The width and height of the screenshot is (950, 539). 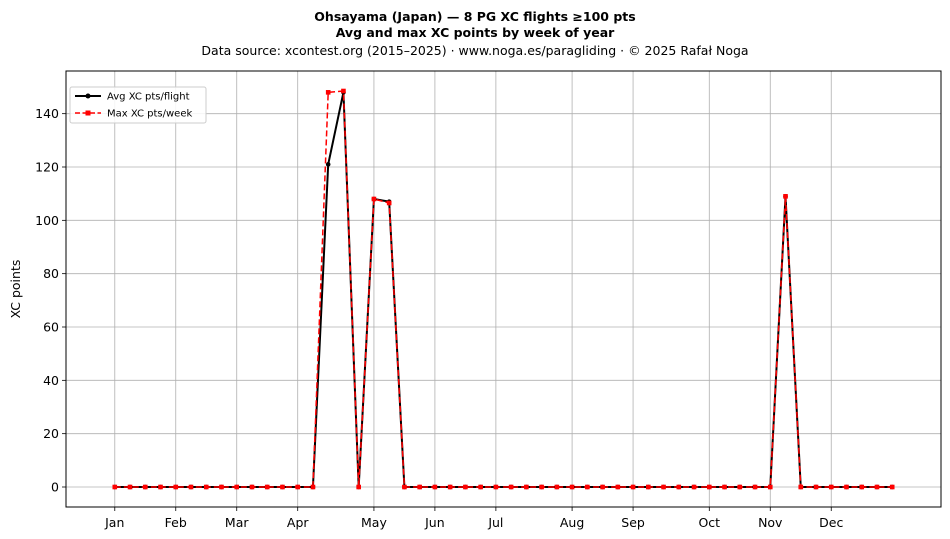 What do you see at coordinates (237, 522) in the screenshot?
I see `x-tick-label: Mar` at bounding box center [237, 522].